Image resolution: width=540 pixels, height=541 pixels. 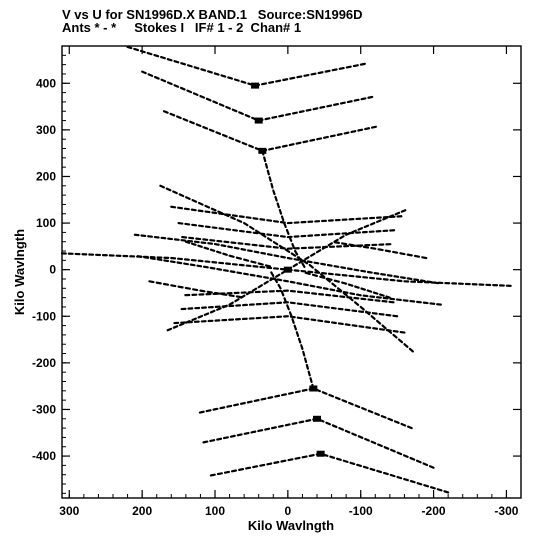 What do you see at coordinates (69, 511) in the screenshot?
I see `x-tick-label: 300` at bounding box center [69, 511].